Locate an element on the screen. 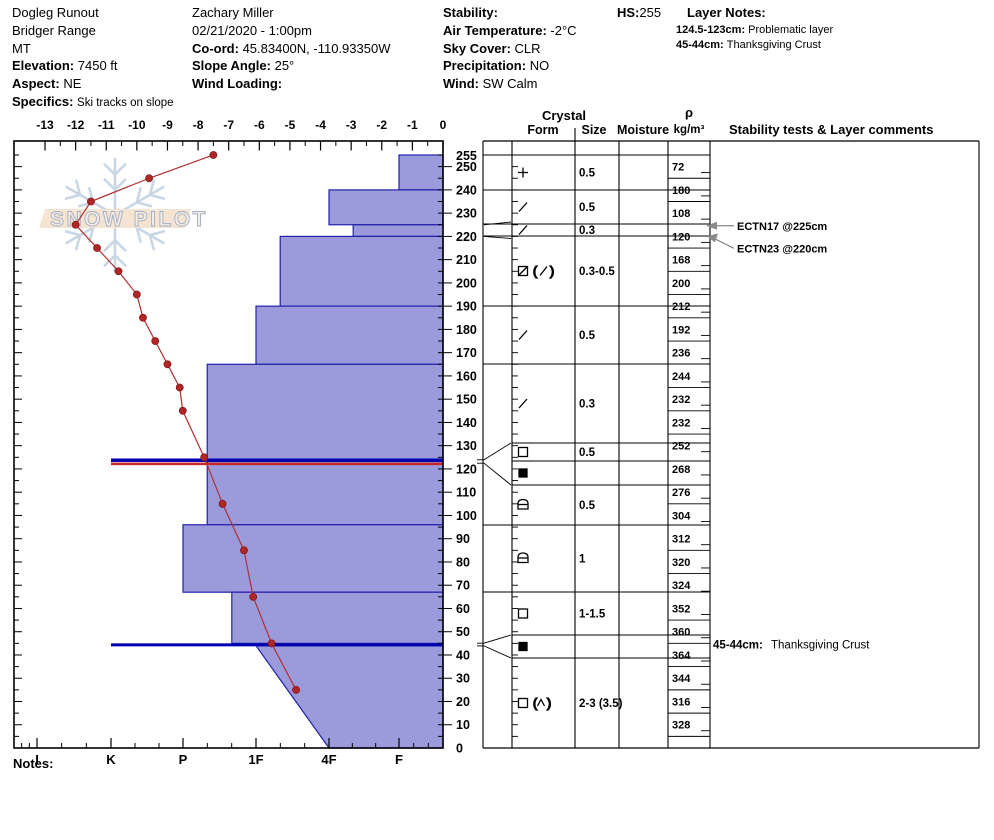  col-header-moisture: Moisture is located at coordinates (643, 130).